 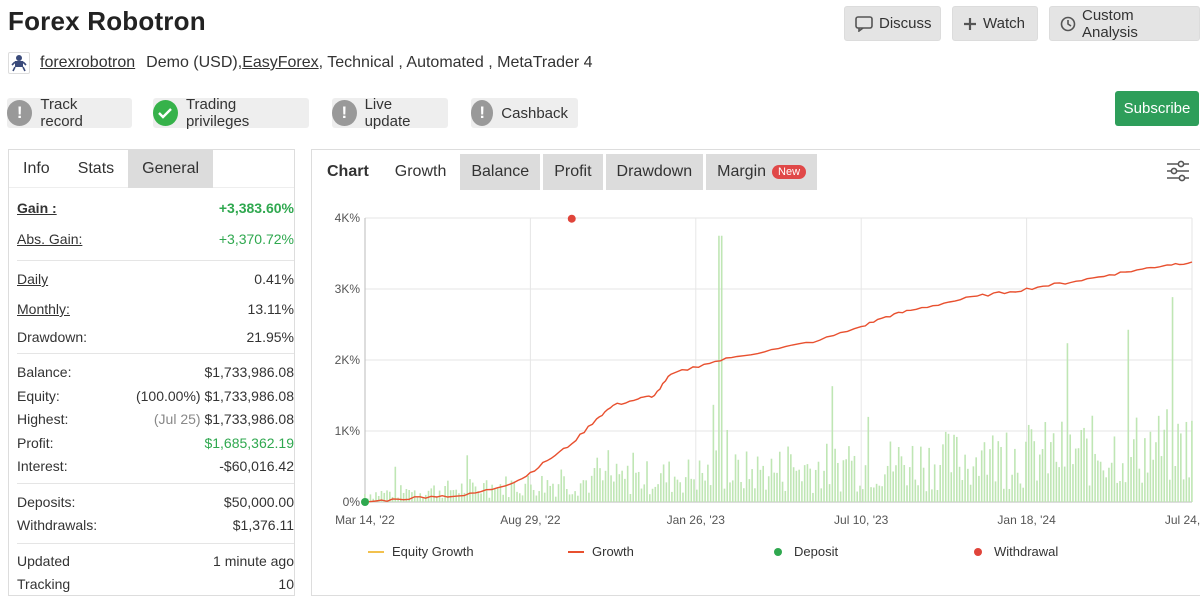 What do you see at coordinates (420, 171) in the screenshot?
I see `tab-growth: Growth` at bounding box center [420, 171].